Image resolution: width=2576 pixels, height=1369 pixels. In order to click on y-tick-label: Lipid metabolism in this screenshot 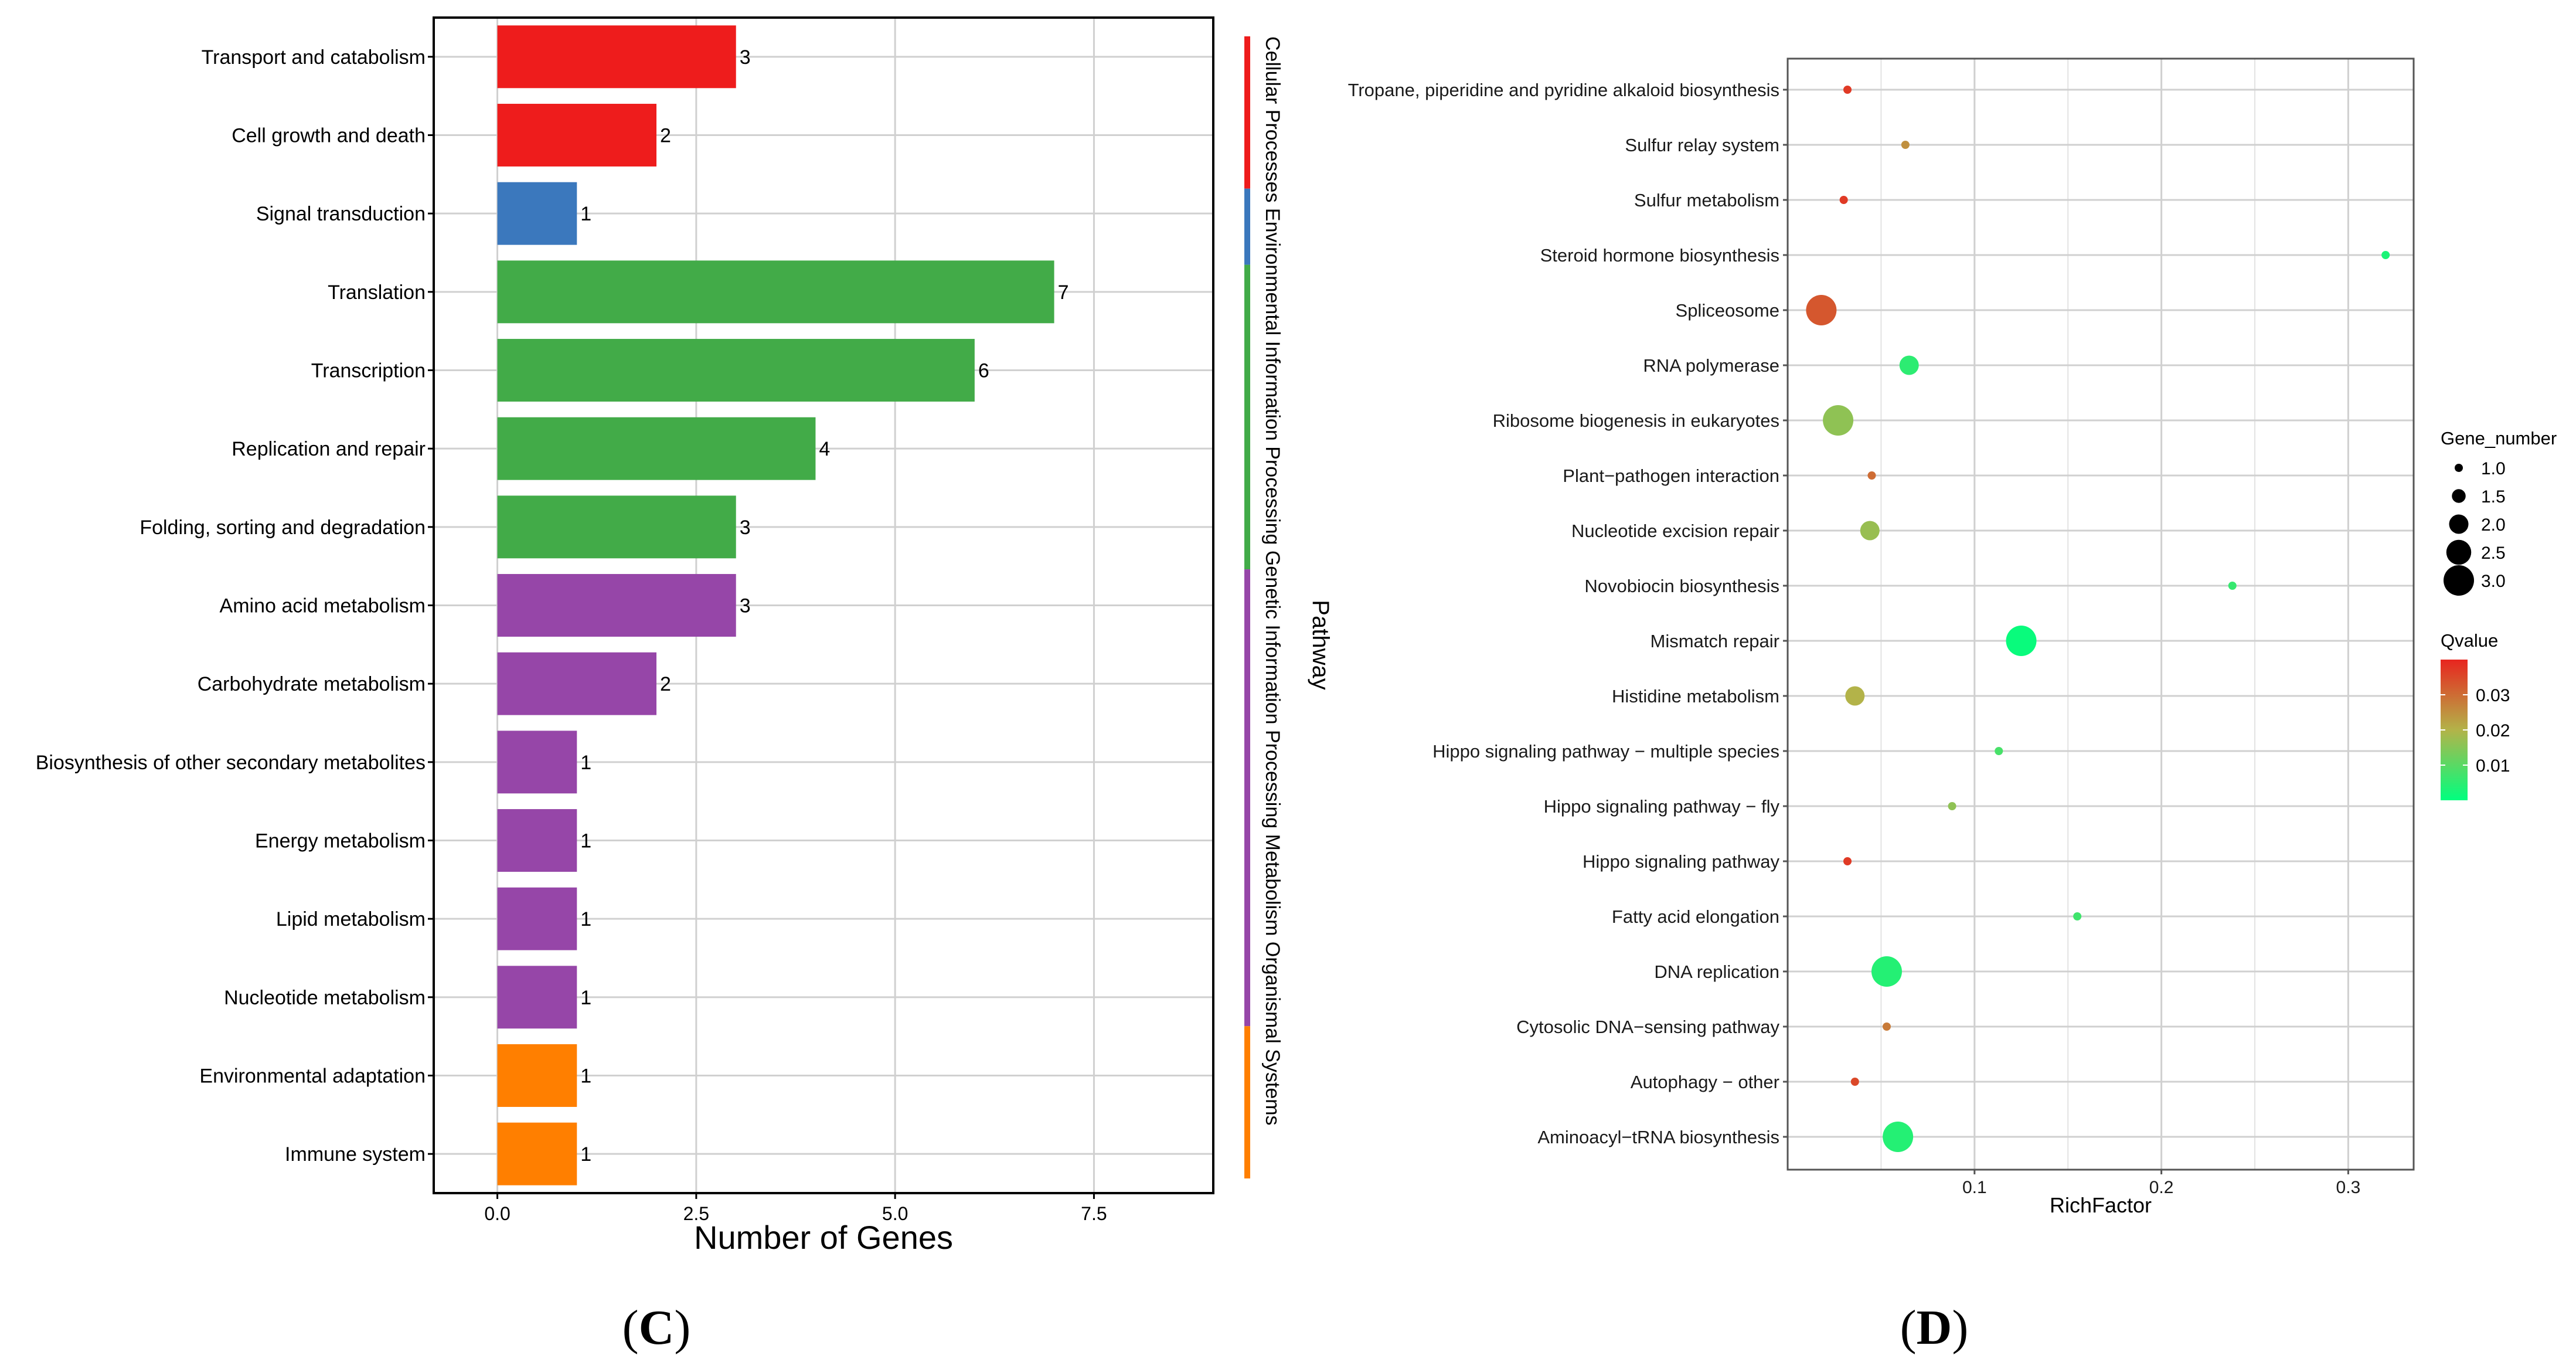, I will do `click(351, 919)`.